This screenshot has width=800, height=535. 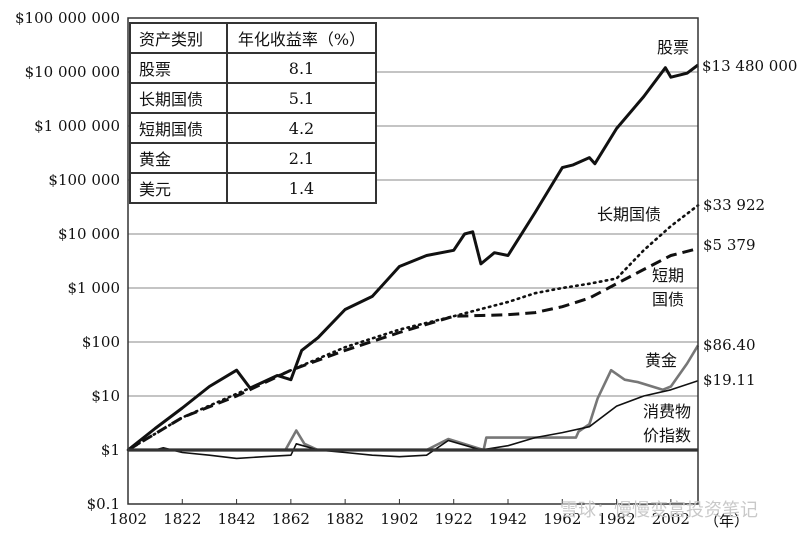 What do you see at coordinates (89, 234) in the screenshot?
I see `y-tick-label: $10 000` at bounding box center [89, 234].